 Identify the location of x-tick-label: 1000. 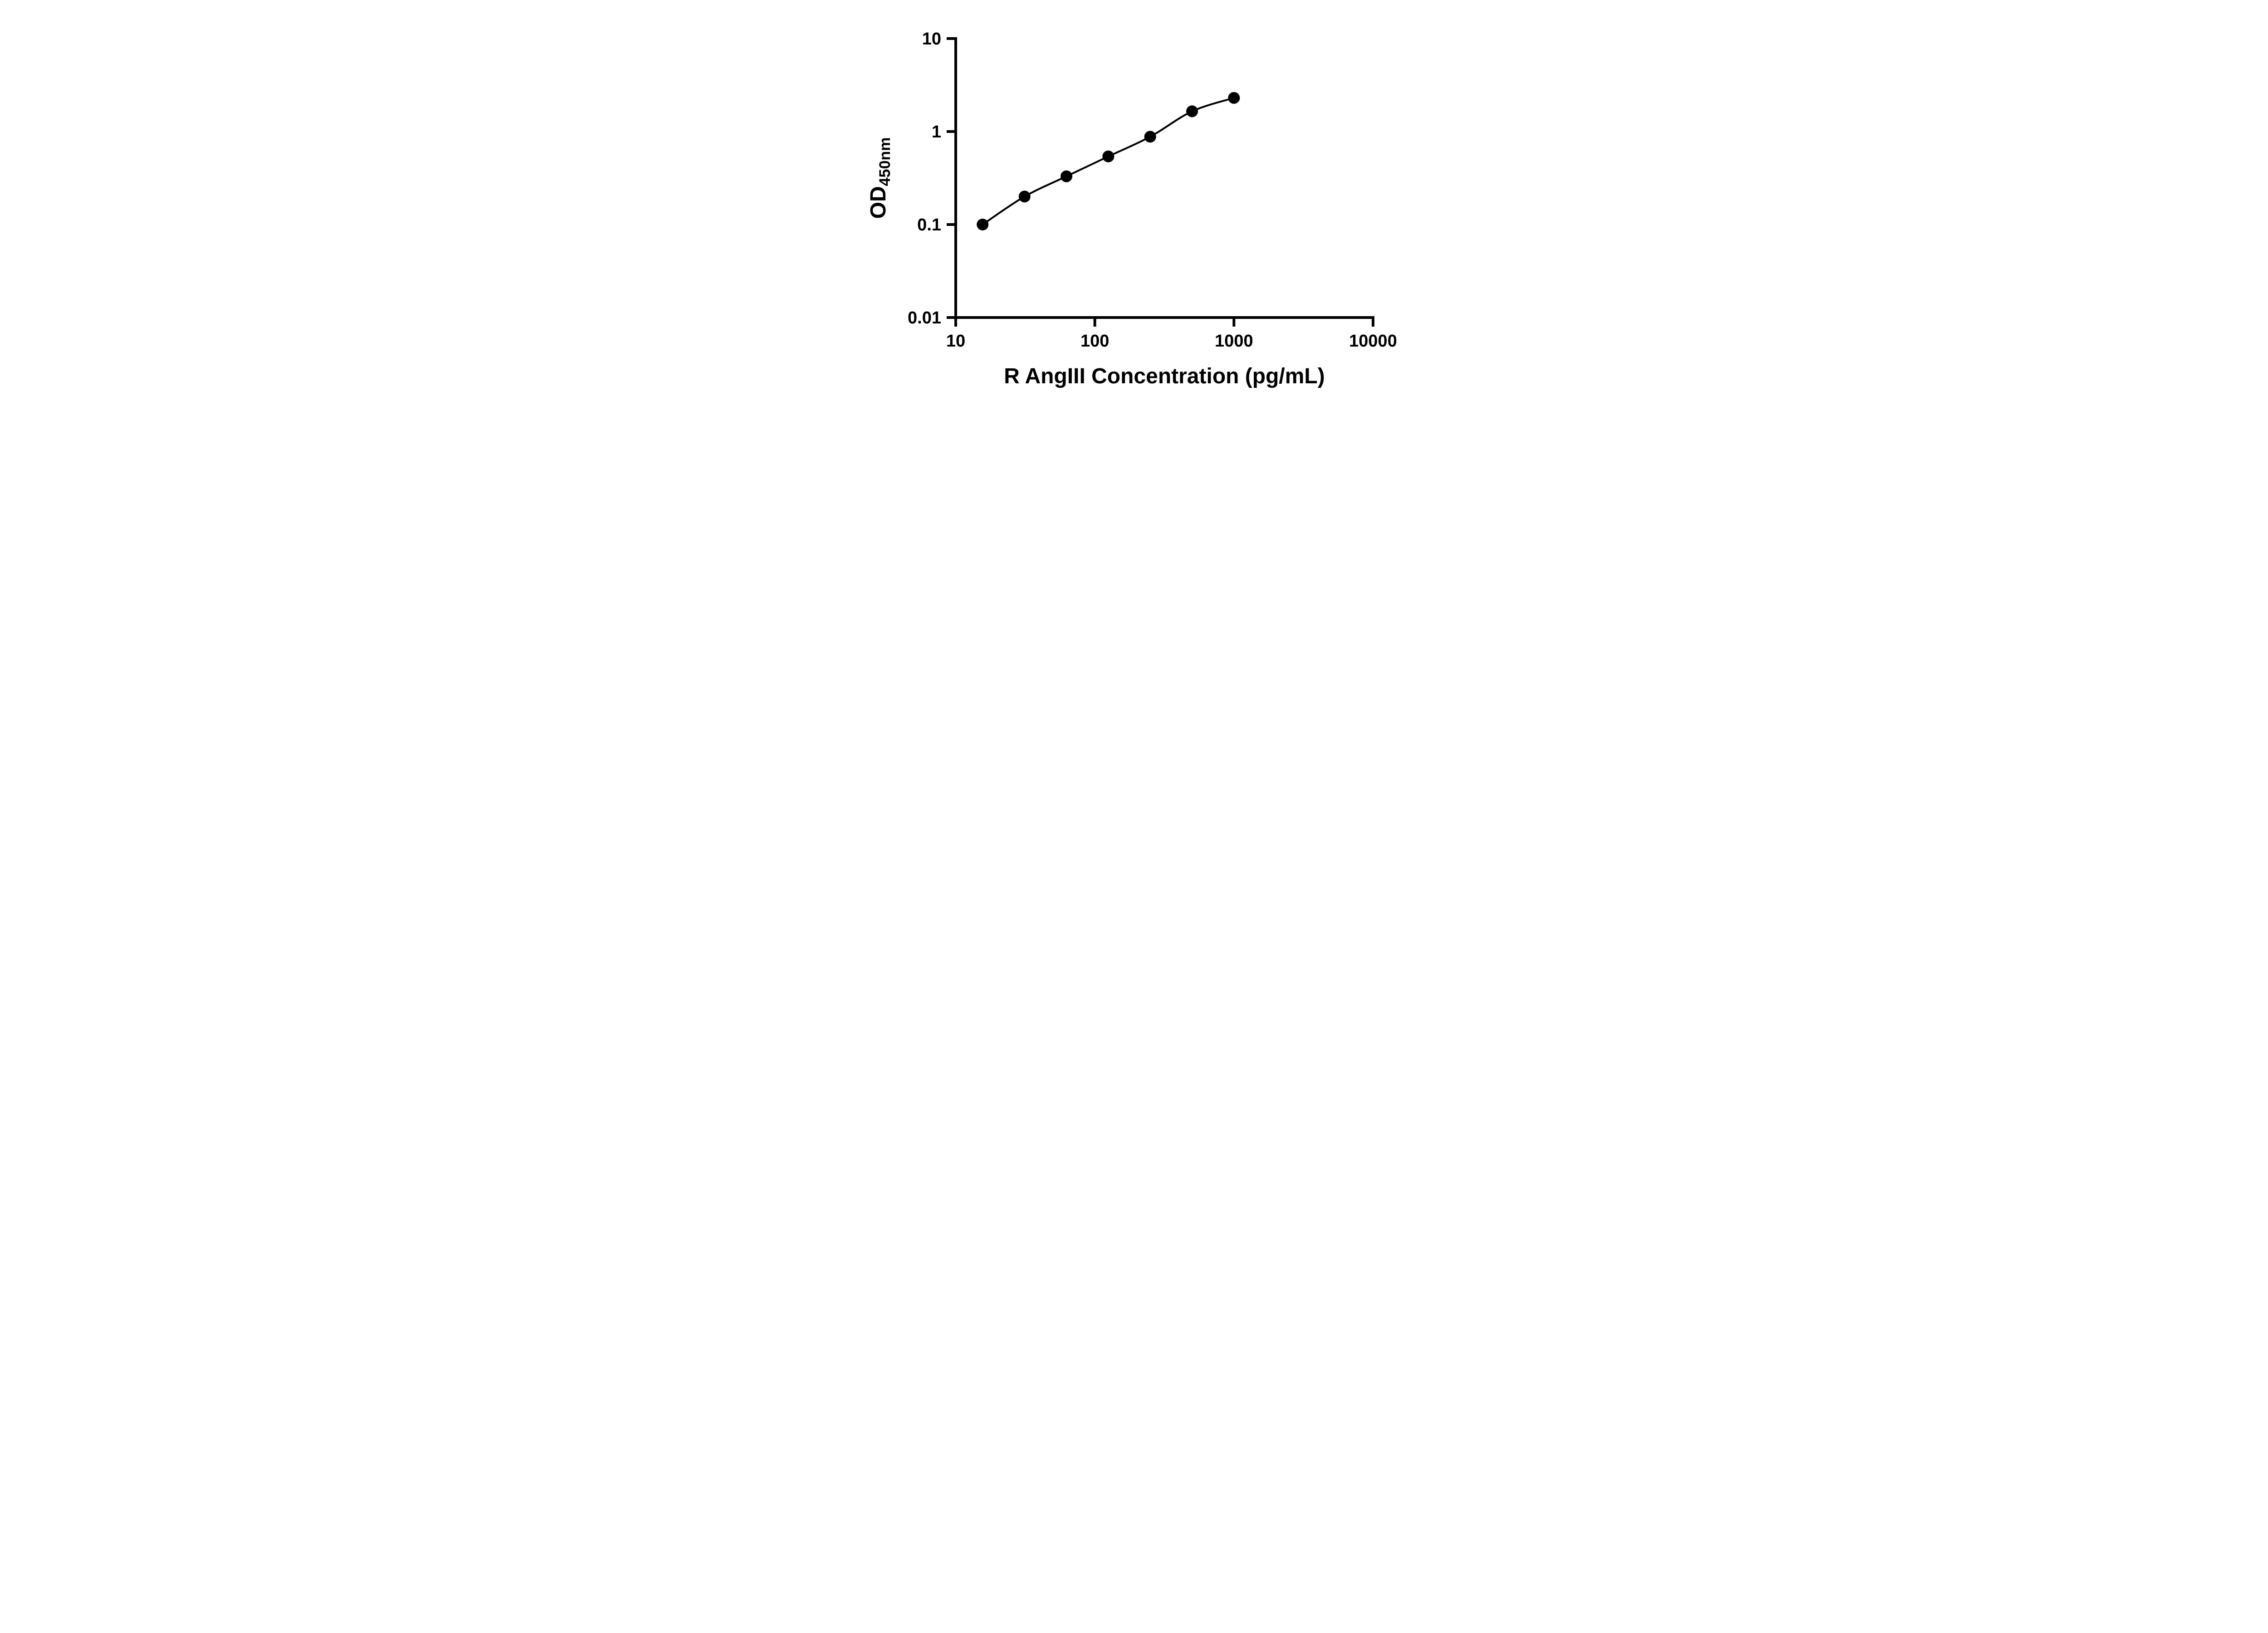
(1234, 341).